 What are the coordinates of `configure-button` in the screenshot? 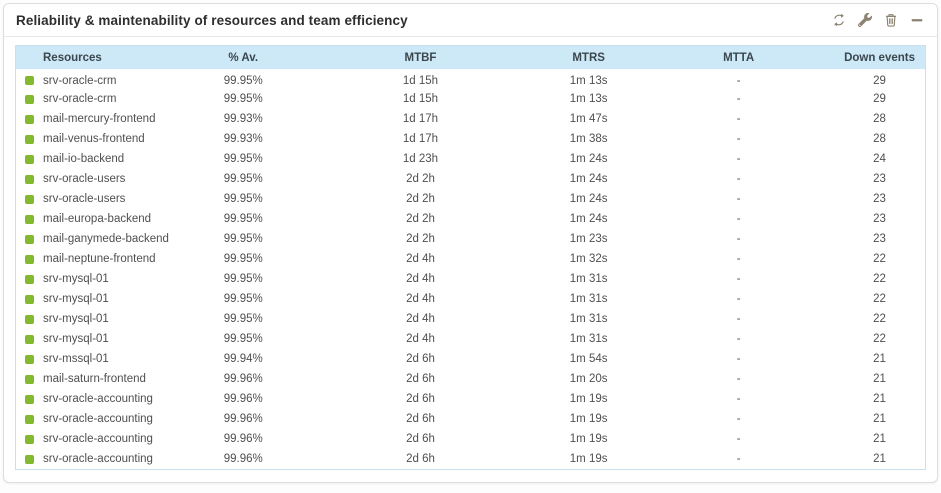 It's located at (865, 20).